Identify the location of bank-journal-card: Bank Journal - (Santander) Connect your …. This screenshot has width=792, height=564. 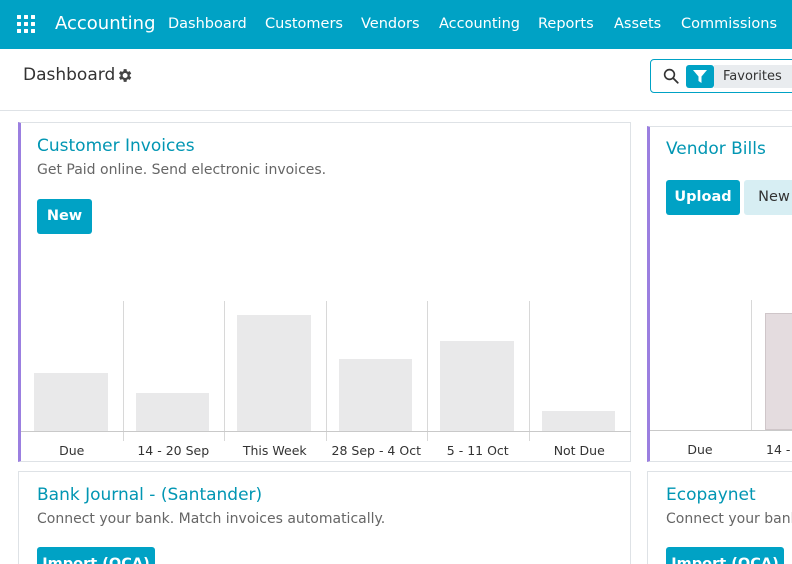
(324, 517).